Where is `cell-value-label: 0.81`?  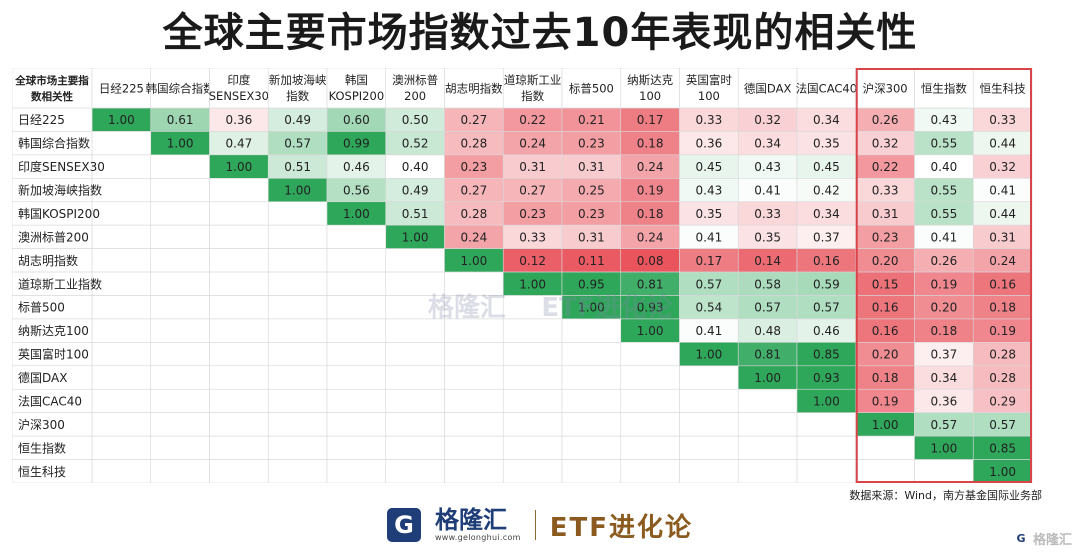 cell-value-label: 0.81 is located at coordinates (767, 355).